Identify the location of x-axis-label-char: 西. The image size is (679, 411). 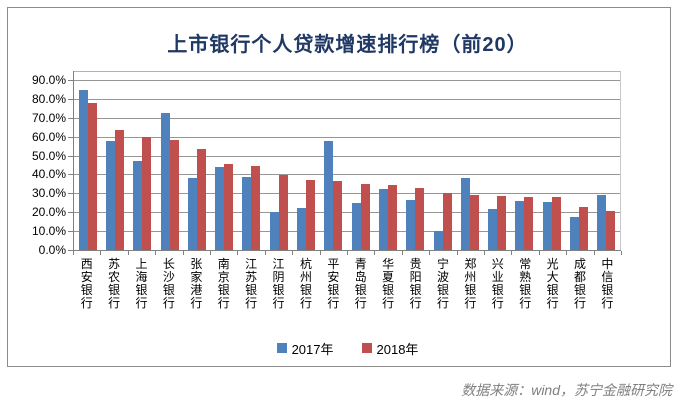
(86, 264).